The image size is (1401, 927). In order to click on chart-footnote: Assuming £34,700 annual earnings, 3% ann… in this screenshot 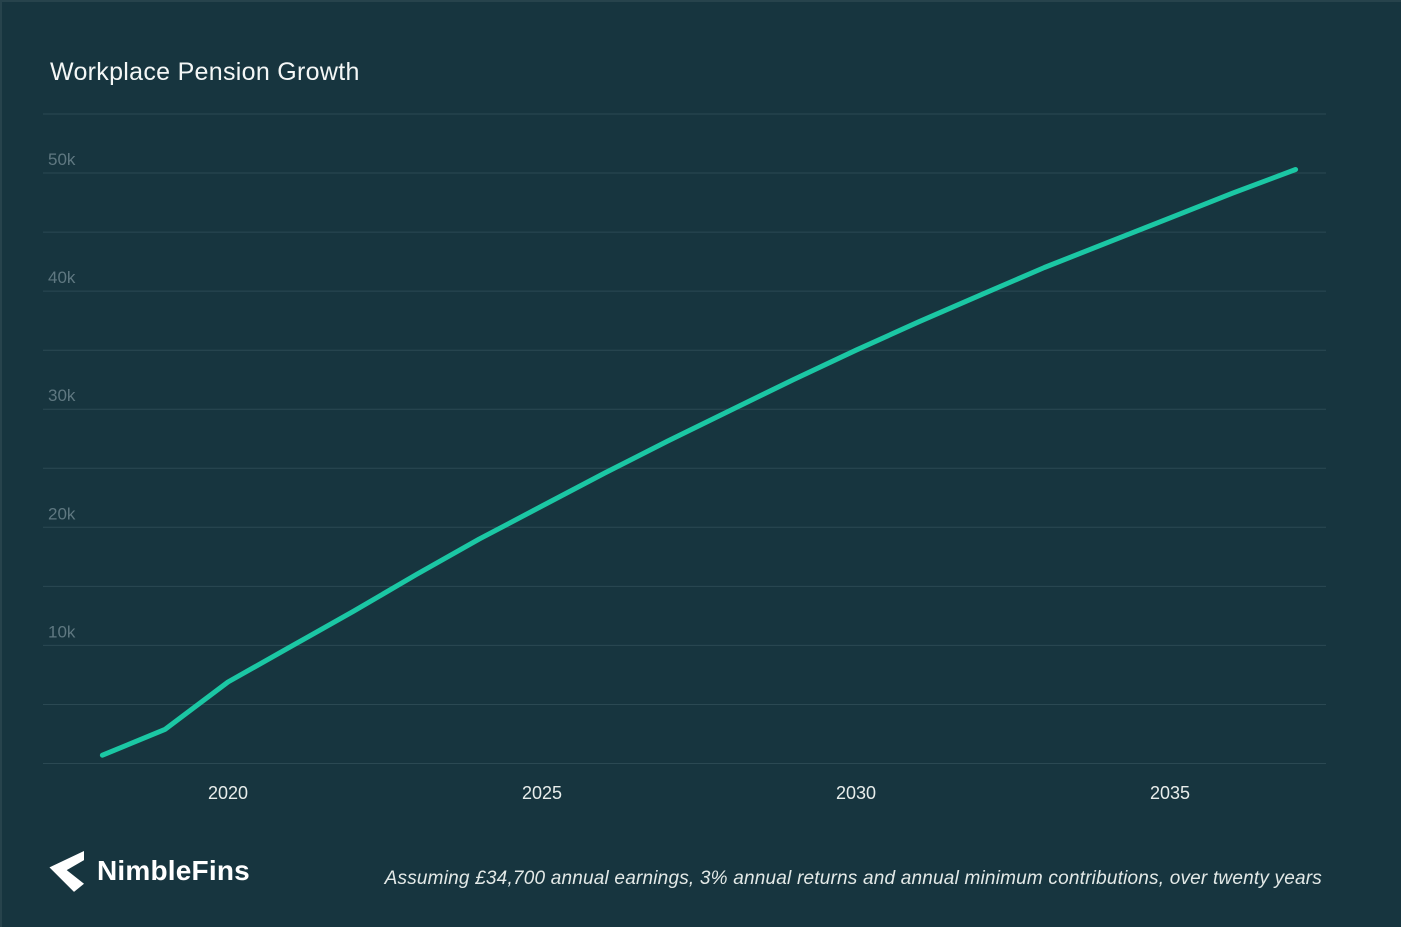, I will do `click(853, 878)`.